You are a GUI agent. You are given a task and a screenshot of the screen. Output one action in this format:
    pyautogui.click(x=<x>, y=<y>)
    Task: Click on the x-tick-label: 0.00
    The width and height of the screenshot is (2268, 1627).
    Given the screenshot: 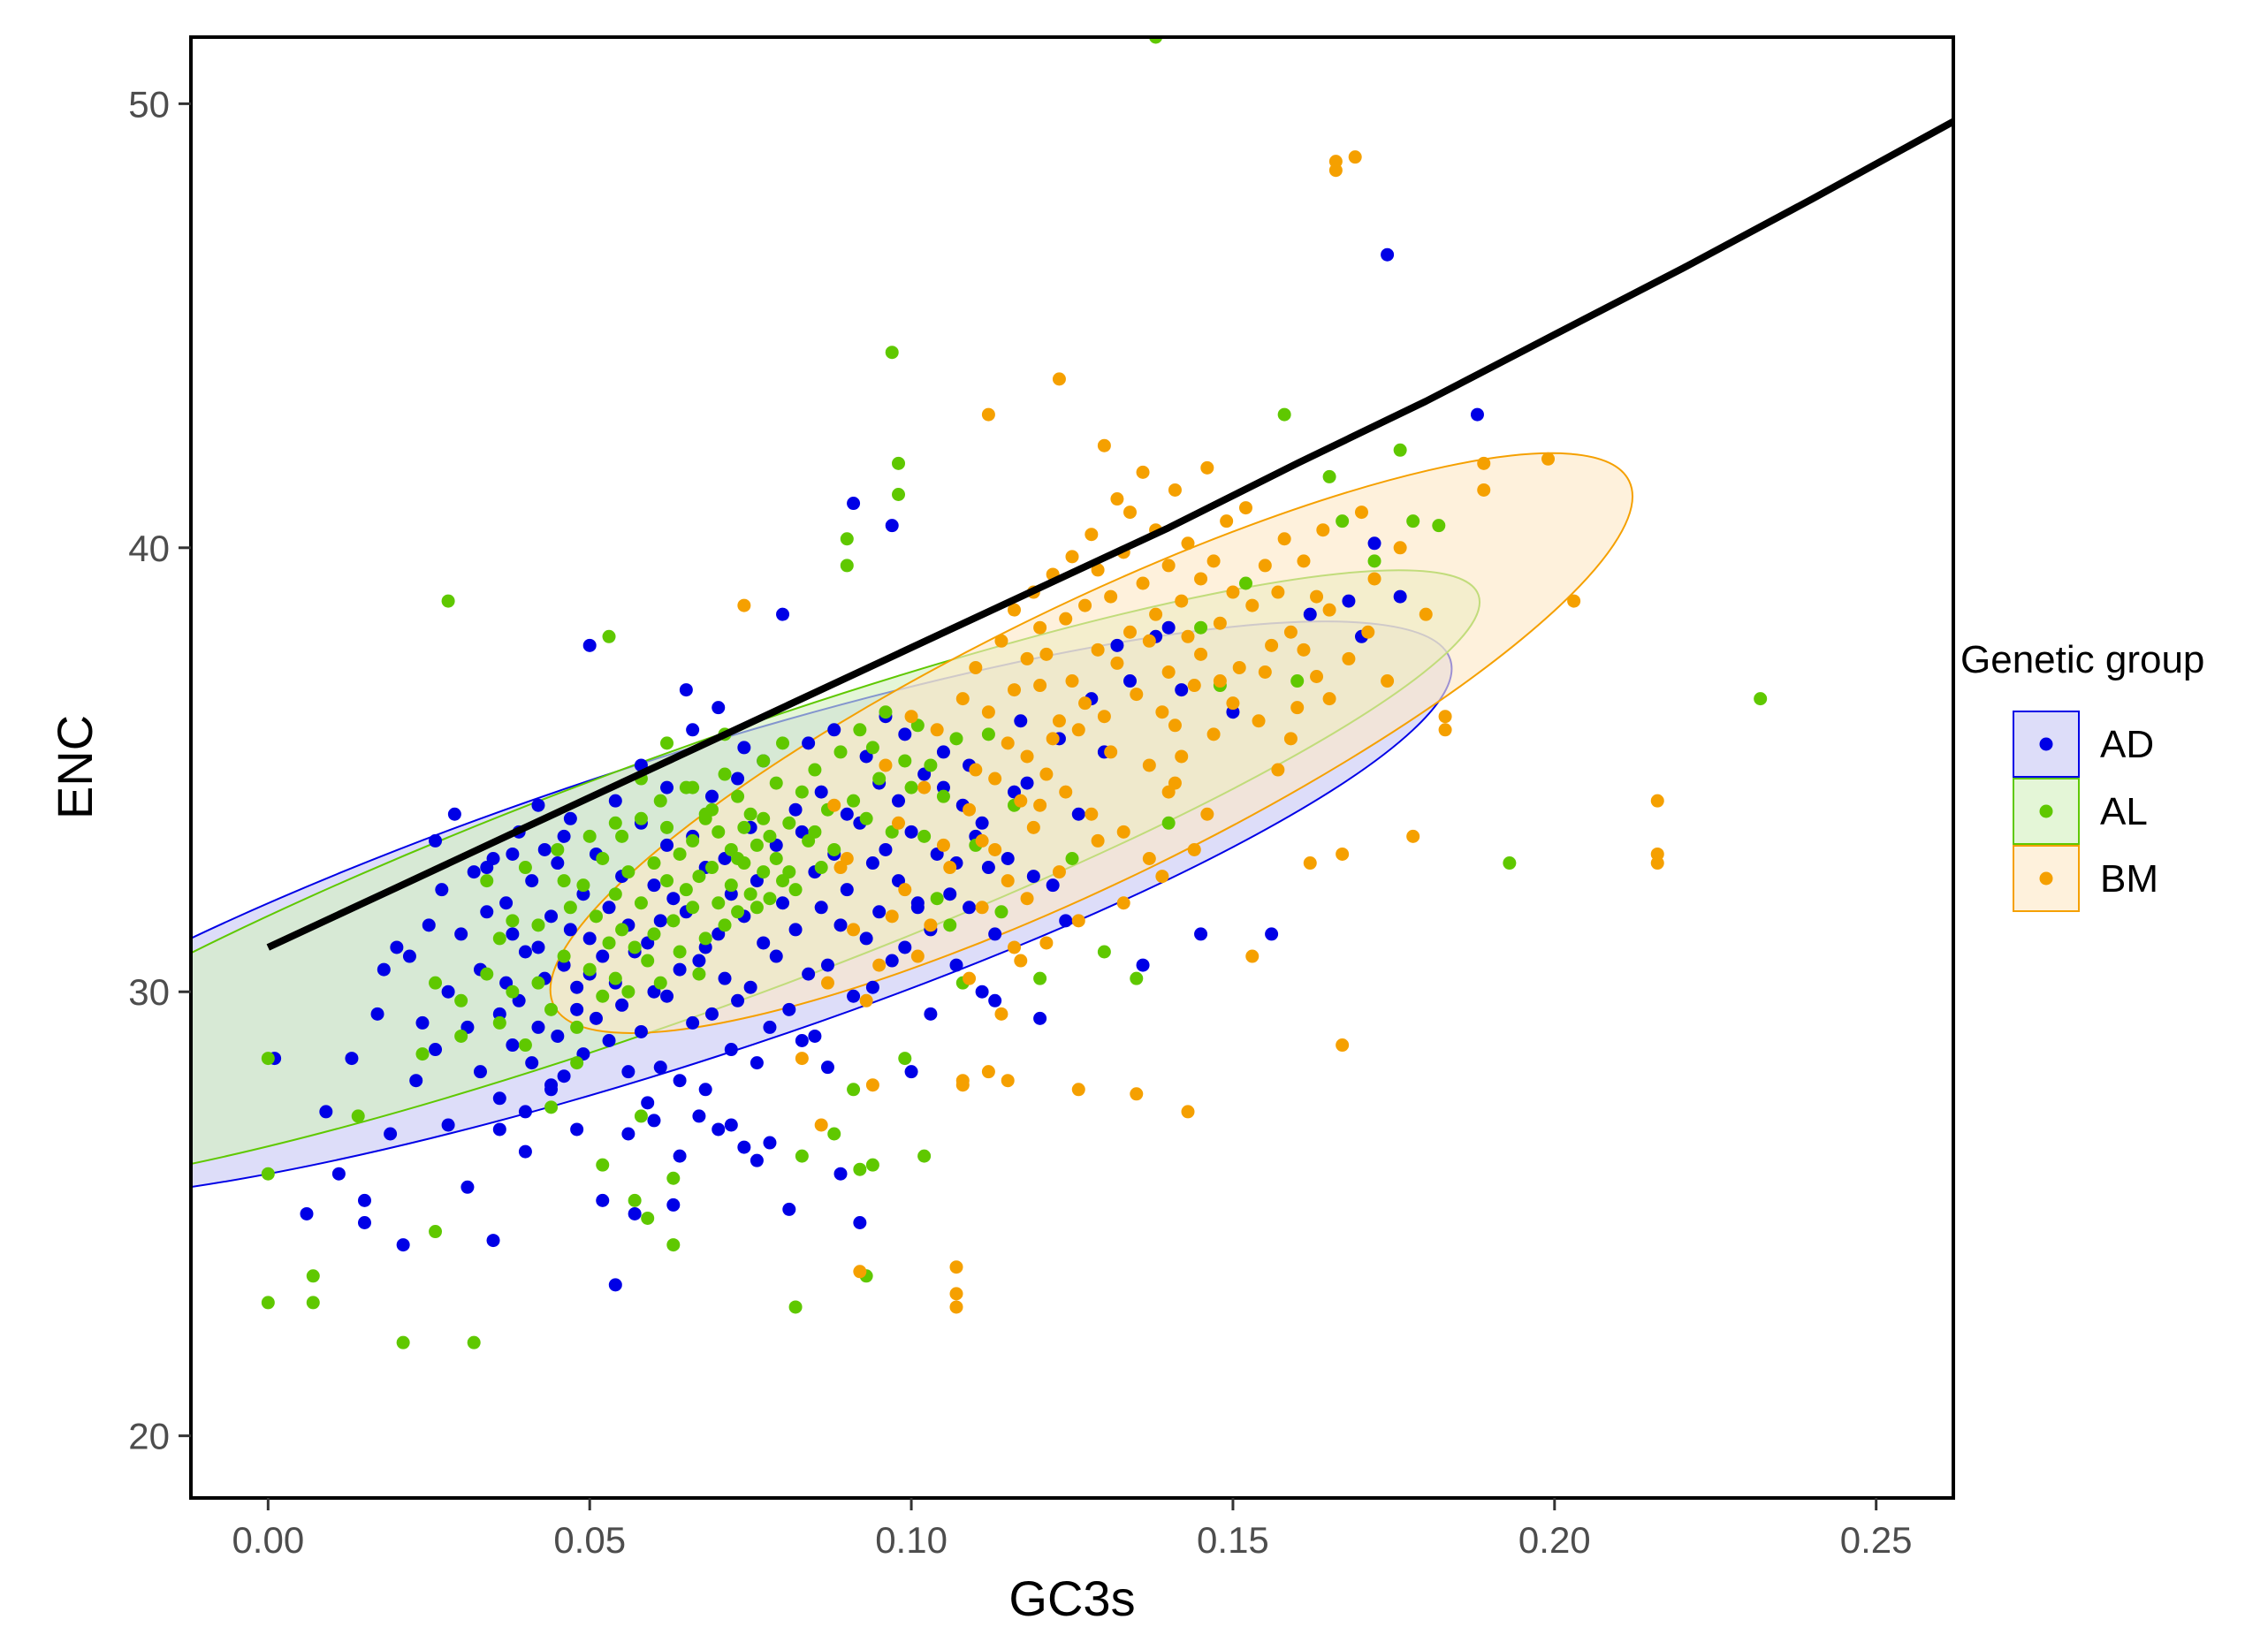 What is the action you would take?
    pyautogui.click(x=268, y=1540)
    